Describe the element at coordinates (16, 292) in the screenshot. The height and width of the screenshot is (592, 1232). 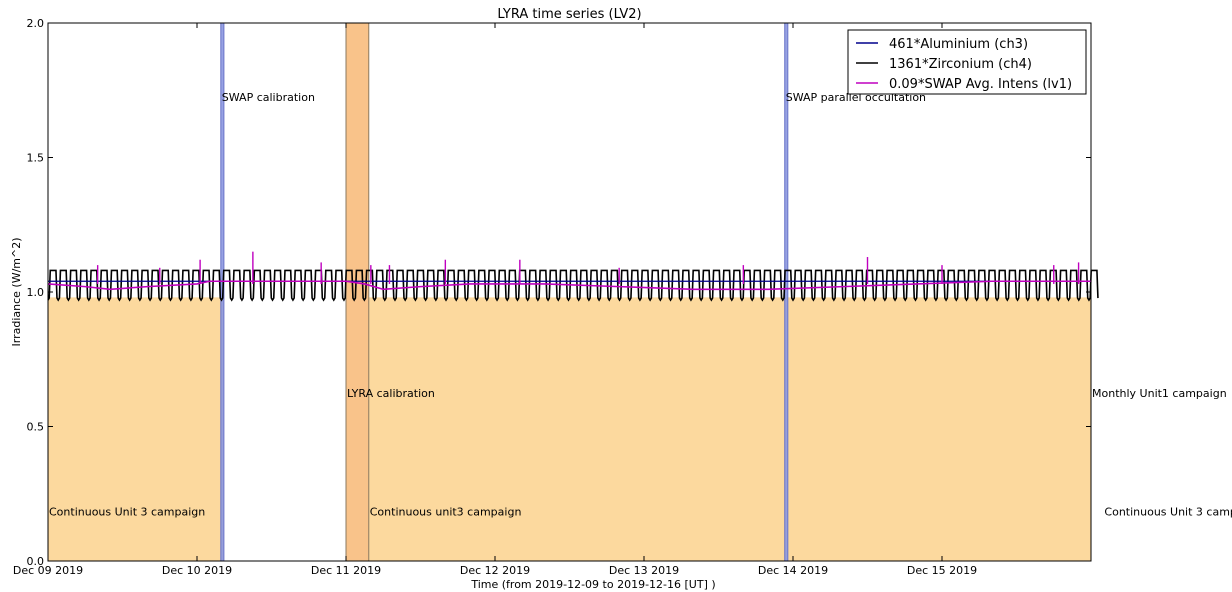
I see `y-axis-title: Irradiance (W/m^2)` at that location.